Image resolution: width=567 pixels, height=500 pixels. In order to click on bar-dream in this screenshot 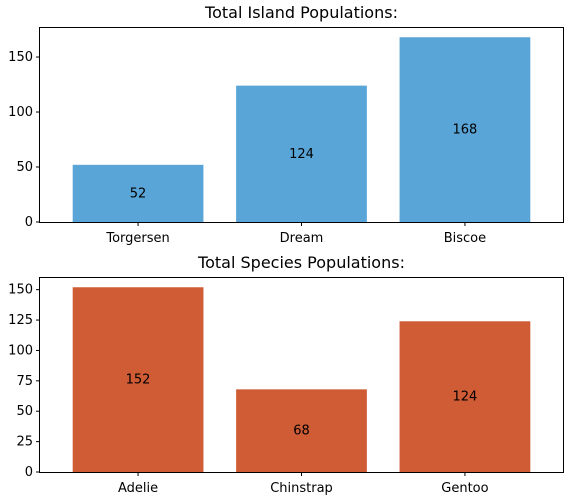, I will do `click(301, 153)`.